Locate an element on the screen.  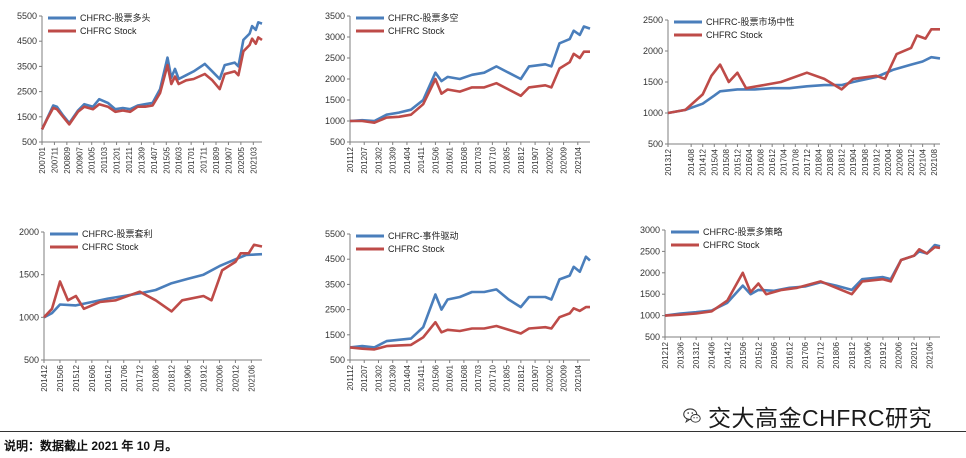
legend-label: CHFRC-股票多头 is located at coordinates (115, 17).